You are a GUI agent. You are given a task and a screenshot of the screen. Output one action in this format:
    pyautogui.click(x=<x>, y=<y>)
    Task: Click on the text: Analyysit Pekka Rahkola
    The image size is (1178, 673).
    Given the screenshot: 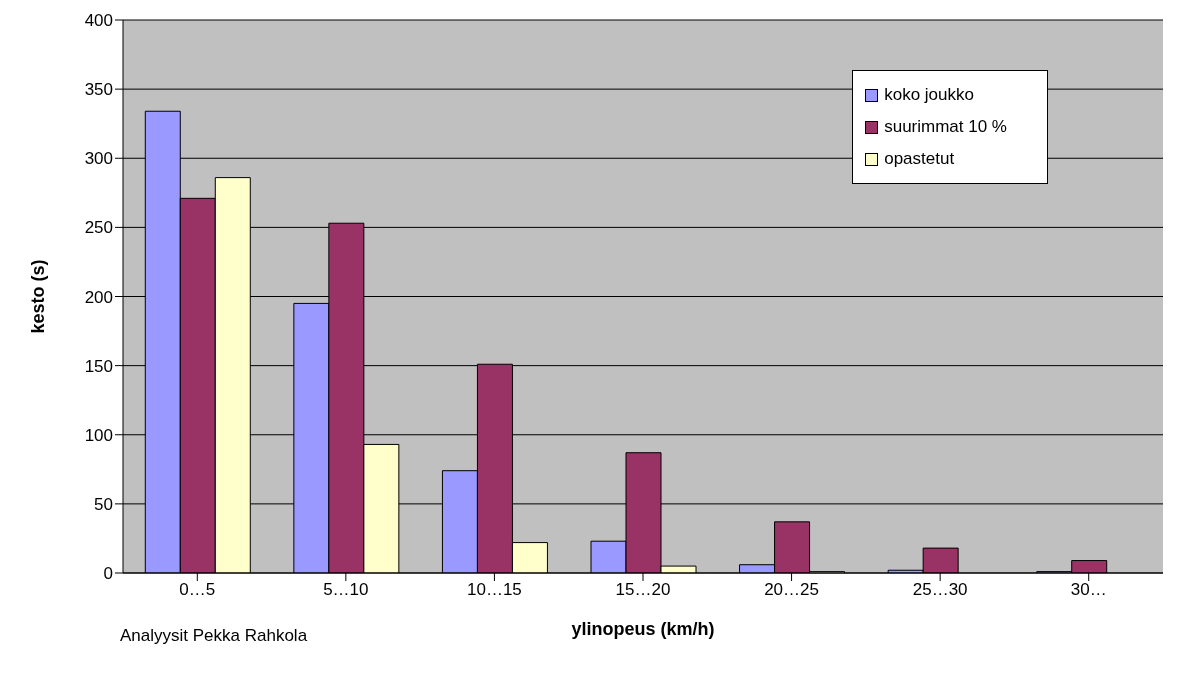 What is the action you would take?
    pyautogui.click(x=214, y=636)
    